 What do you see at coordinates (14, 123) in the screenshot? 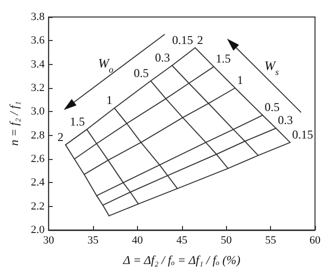
I see `y-axis-title: n = f₂ / f₁` at bounding box center [14, 123].